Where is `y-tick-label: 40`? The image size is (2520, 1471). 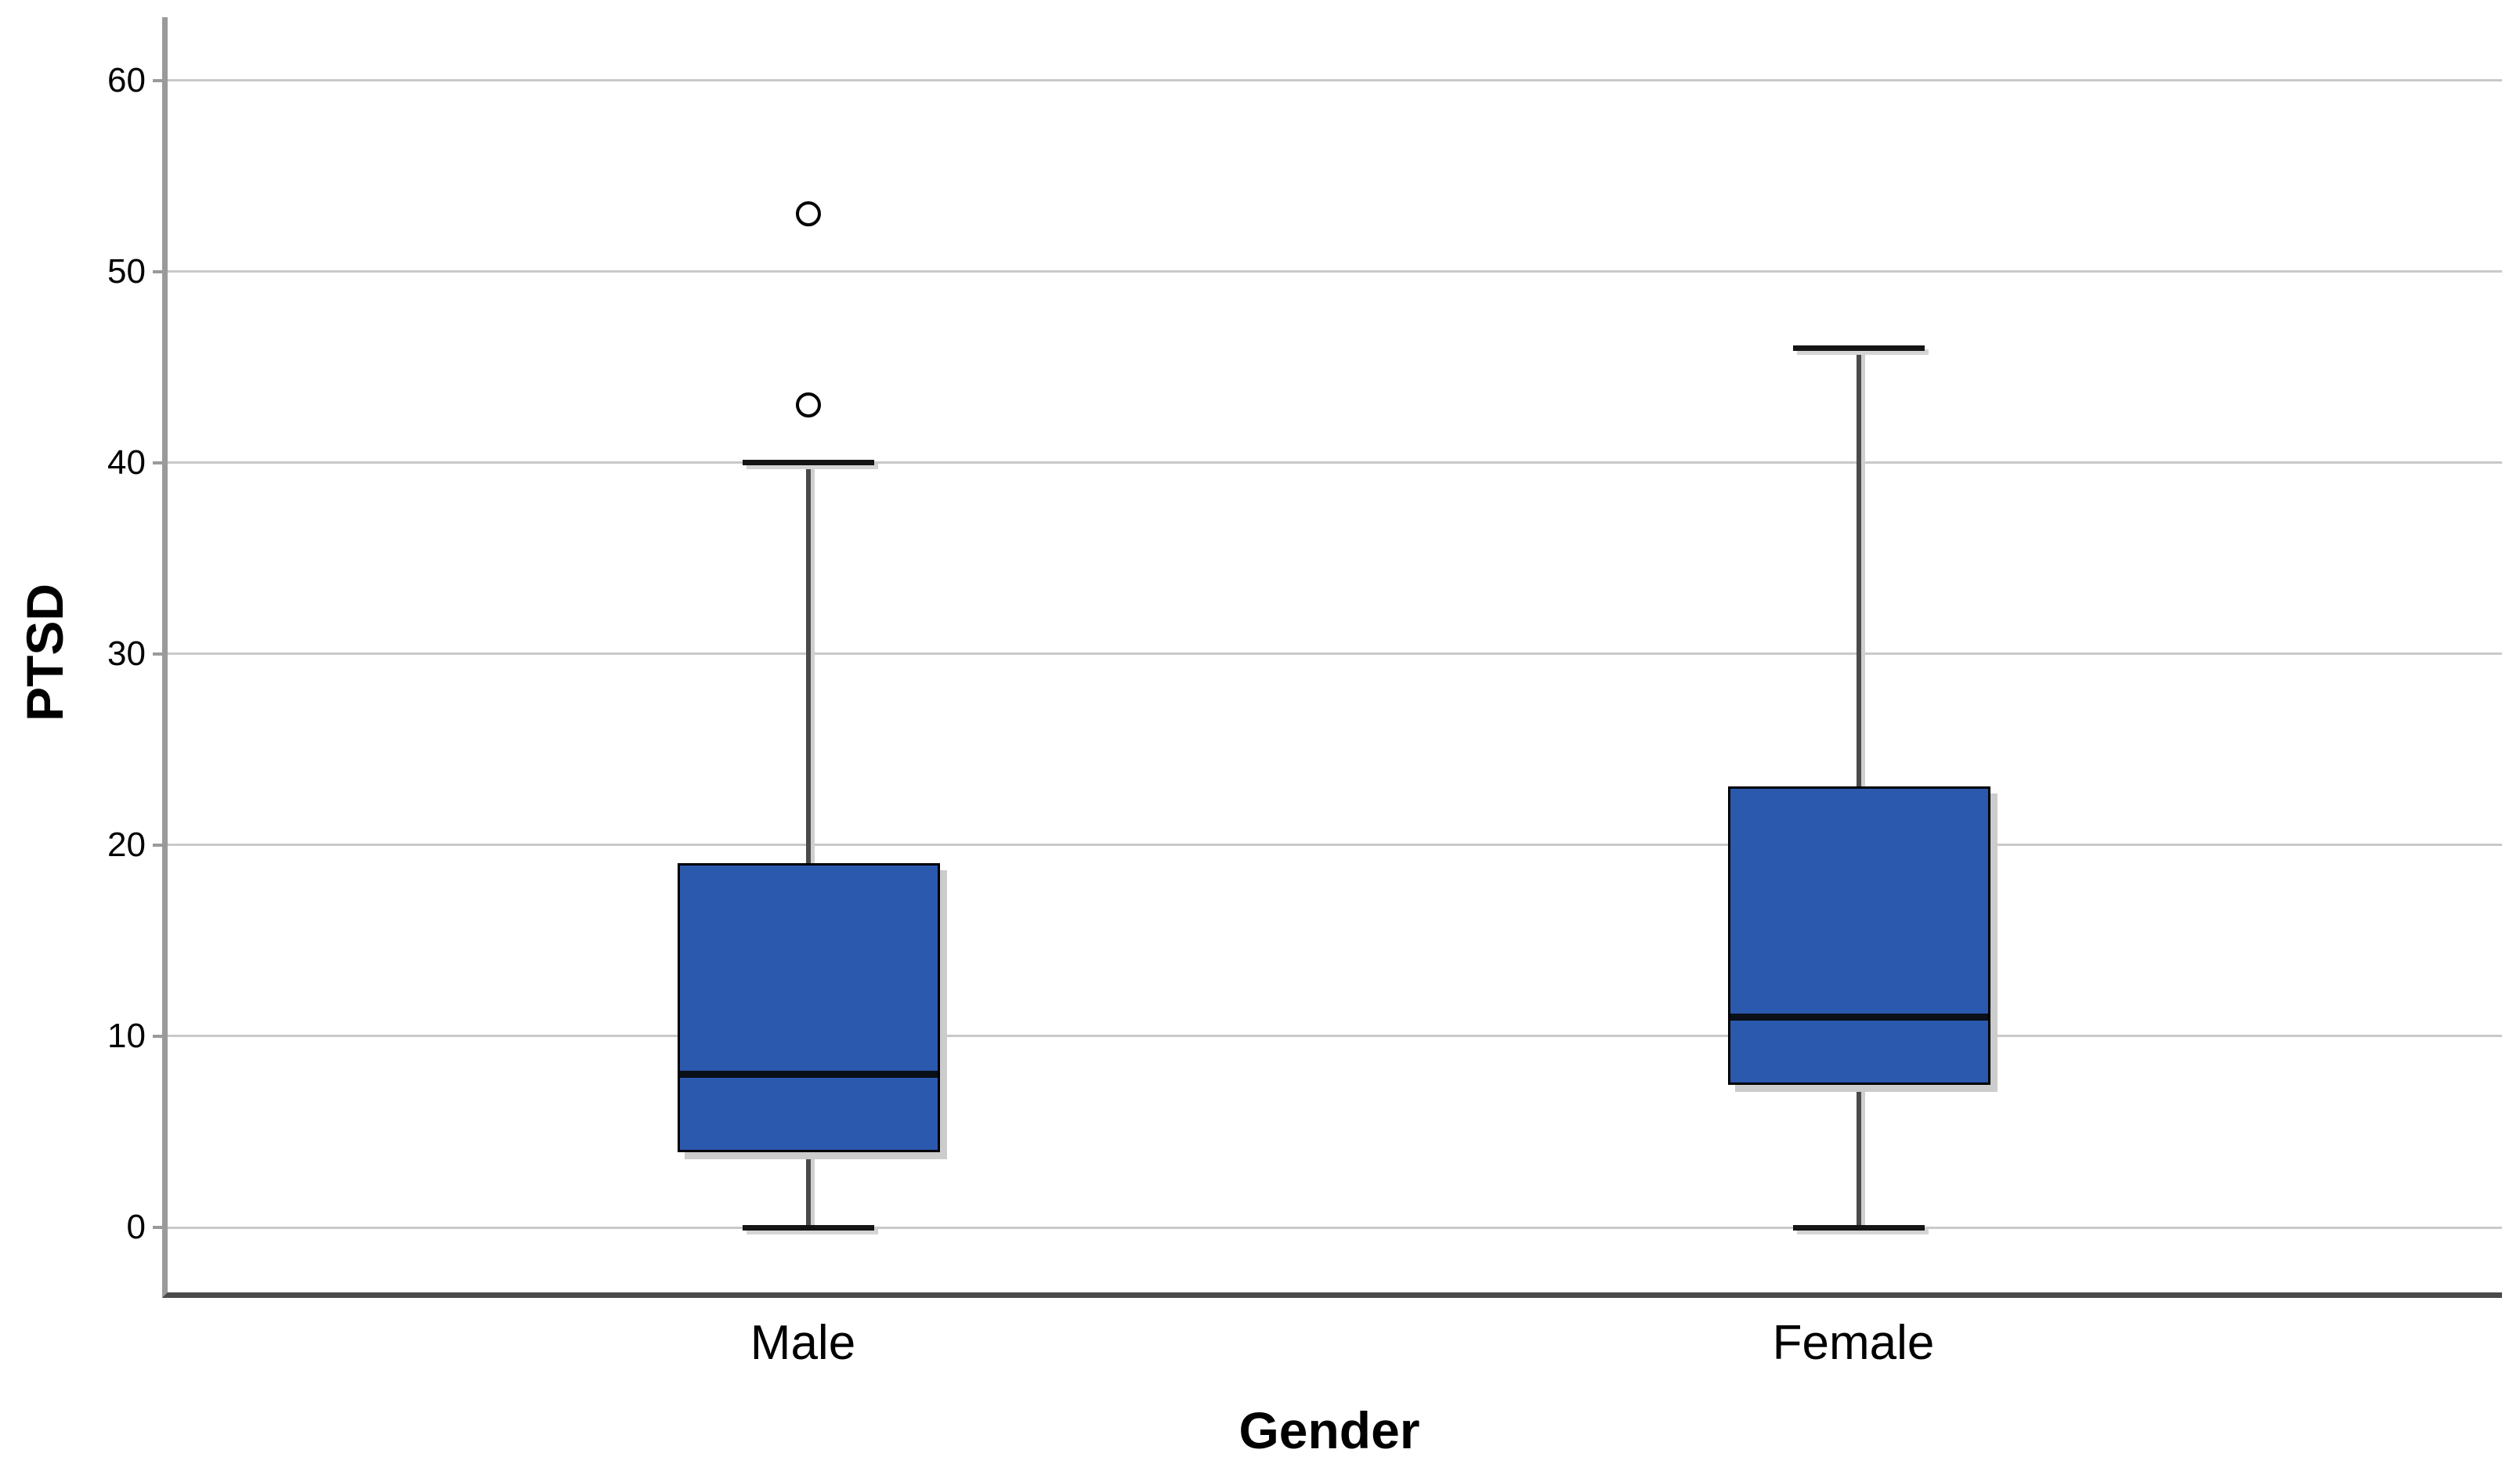
y-tick-label: 40 is located at coordinates (127, 463).